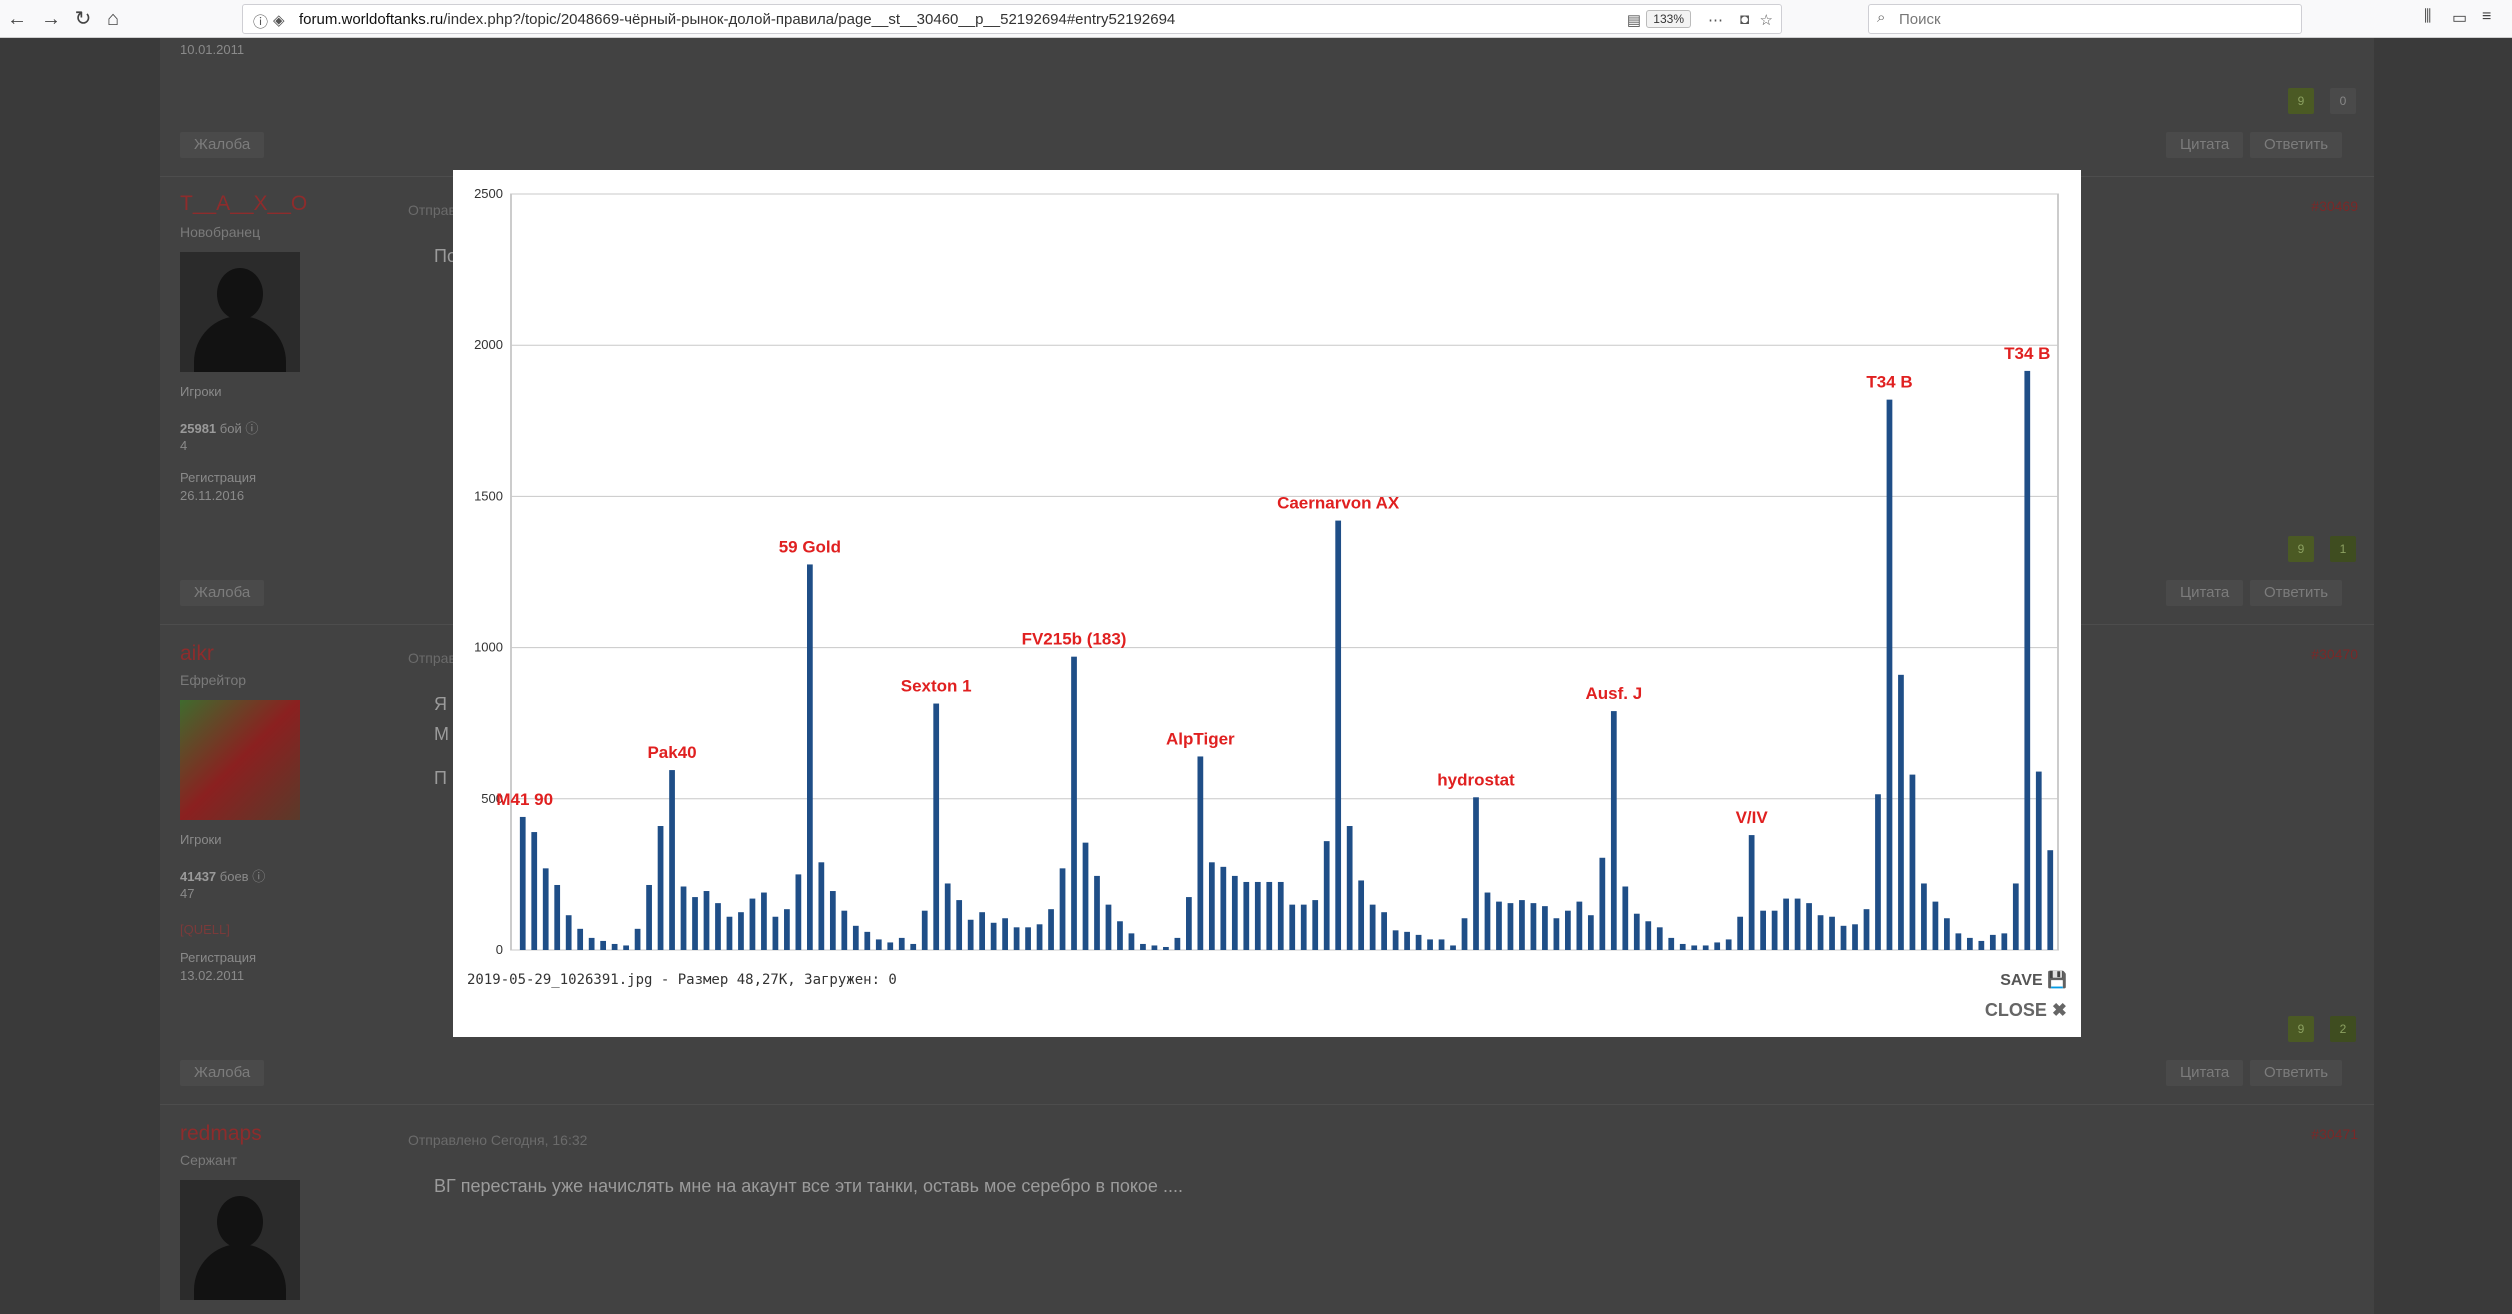 This screenshot has width=2512, height=1314. What do you see at coordinates (810, 546) in the screenshot?
I see `bar-annotation-label: 59 Gold` at bounding box center [810, 546].